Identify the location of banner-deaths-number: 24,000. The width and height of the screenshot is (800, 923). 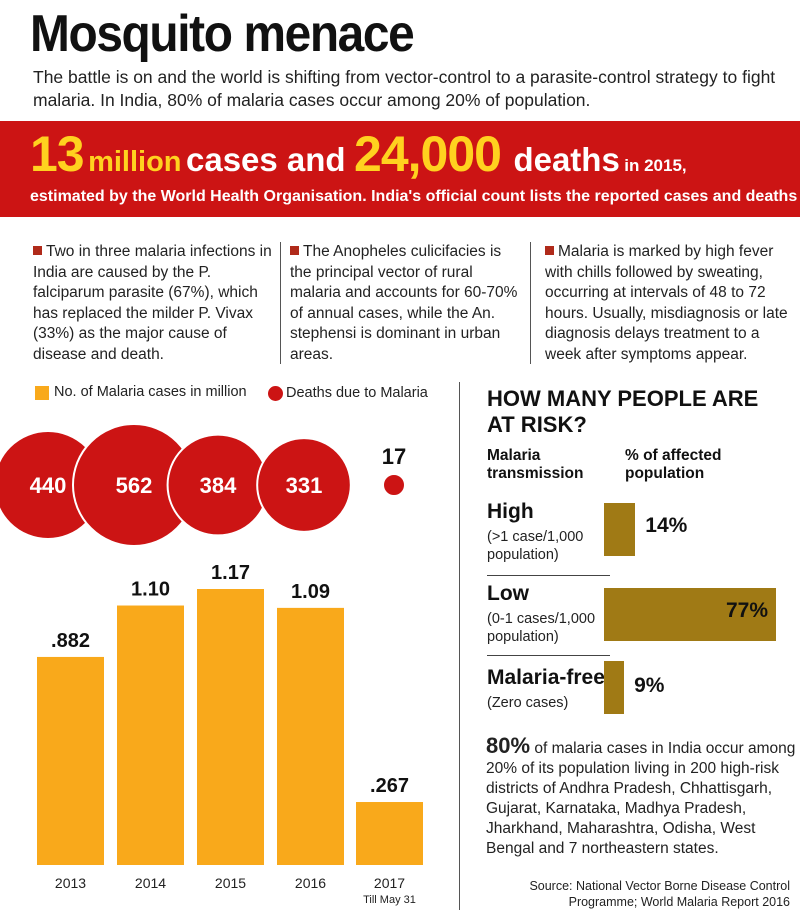
(428, 154).